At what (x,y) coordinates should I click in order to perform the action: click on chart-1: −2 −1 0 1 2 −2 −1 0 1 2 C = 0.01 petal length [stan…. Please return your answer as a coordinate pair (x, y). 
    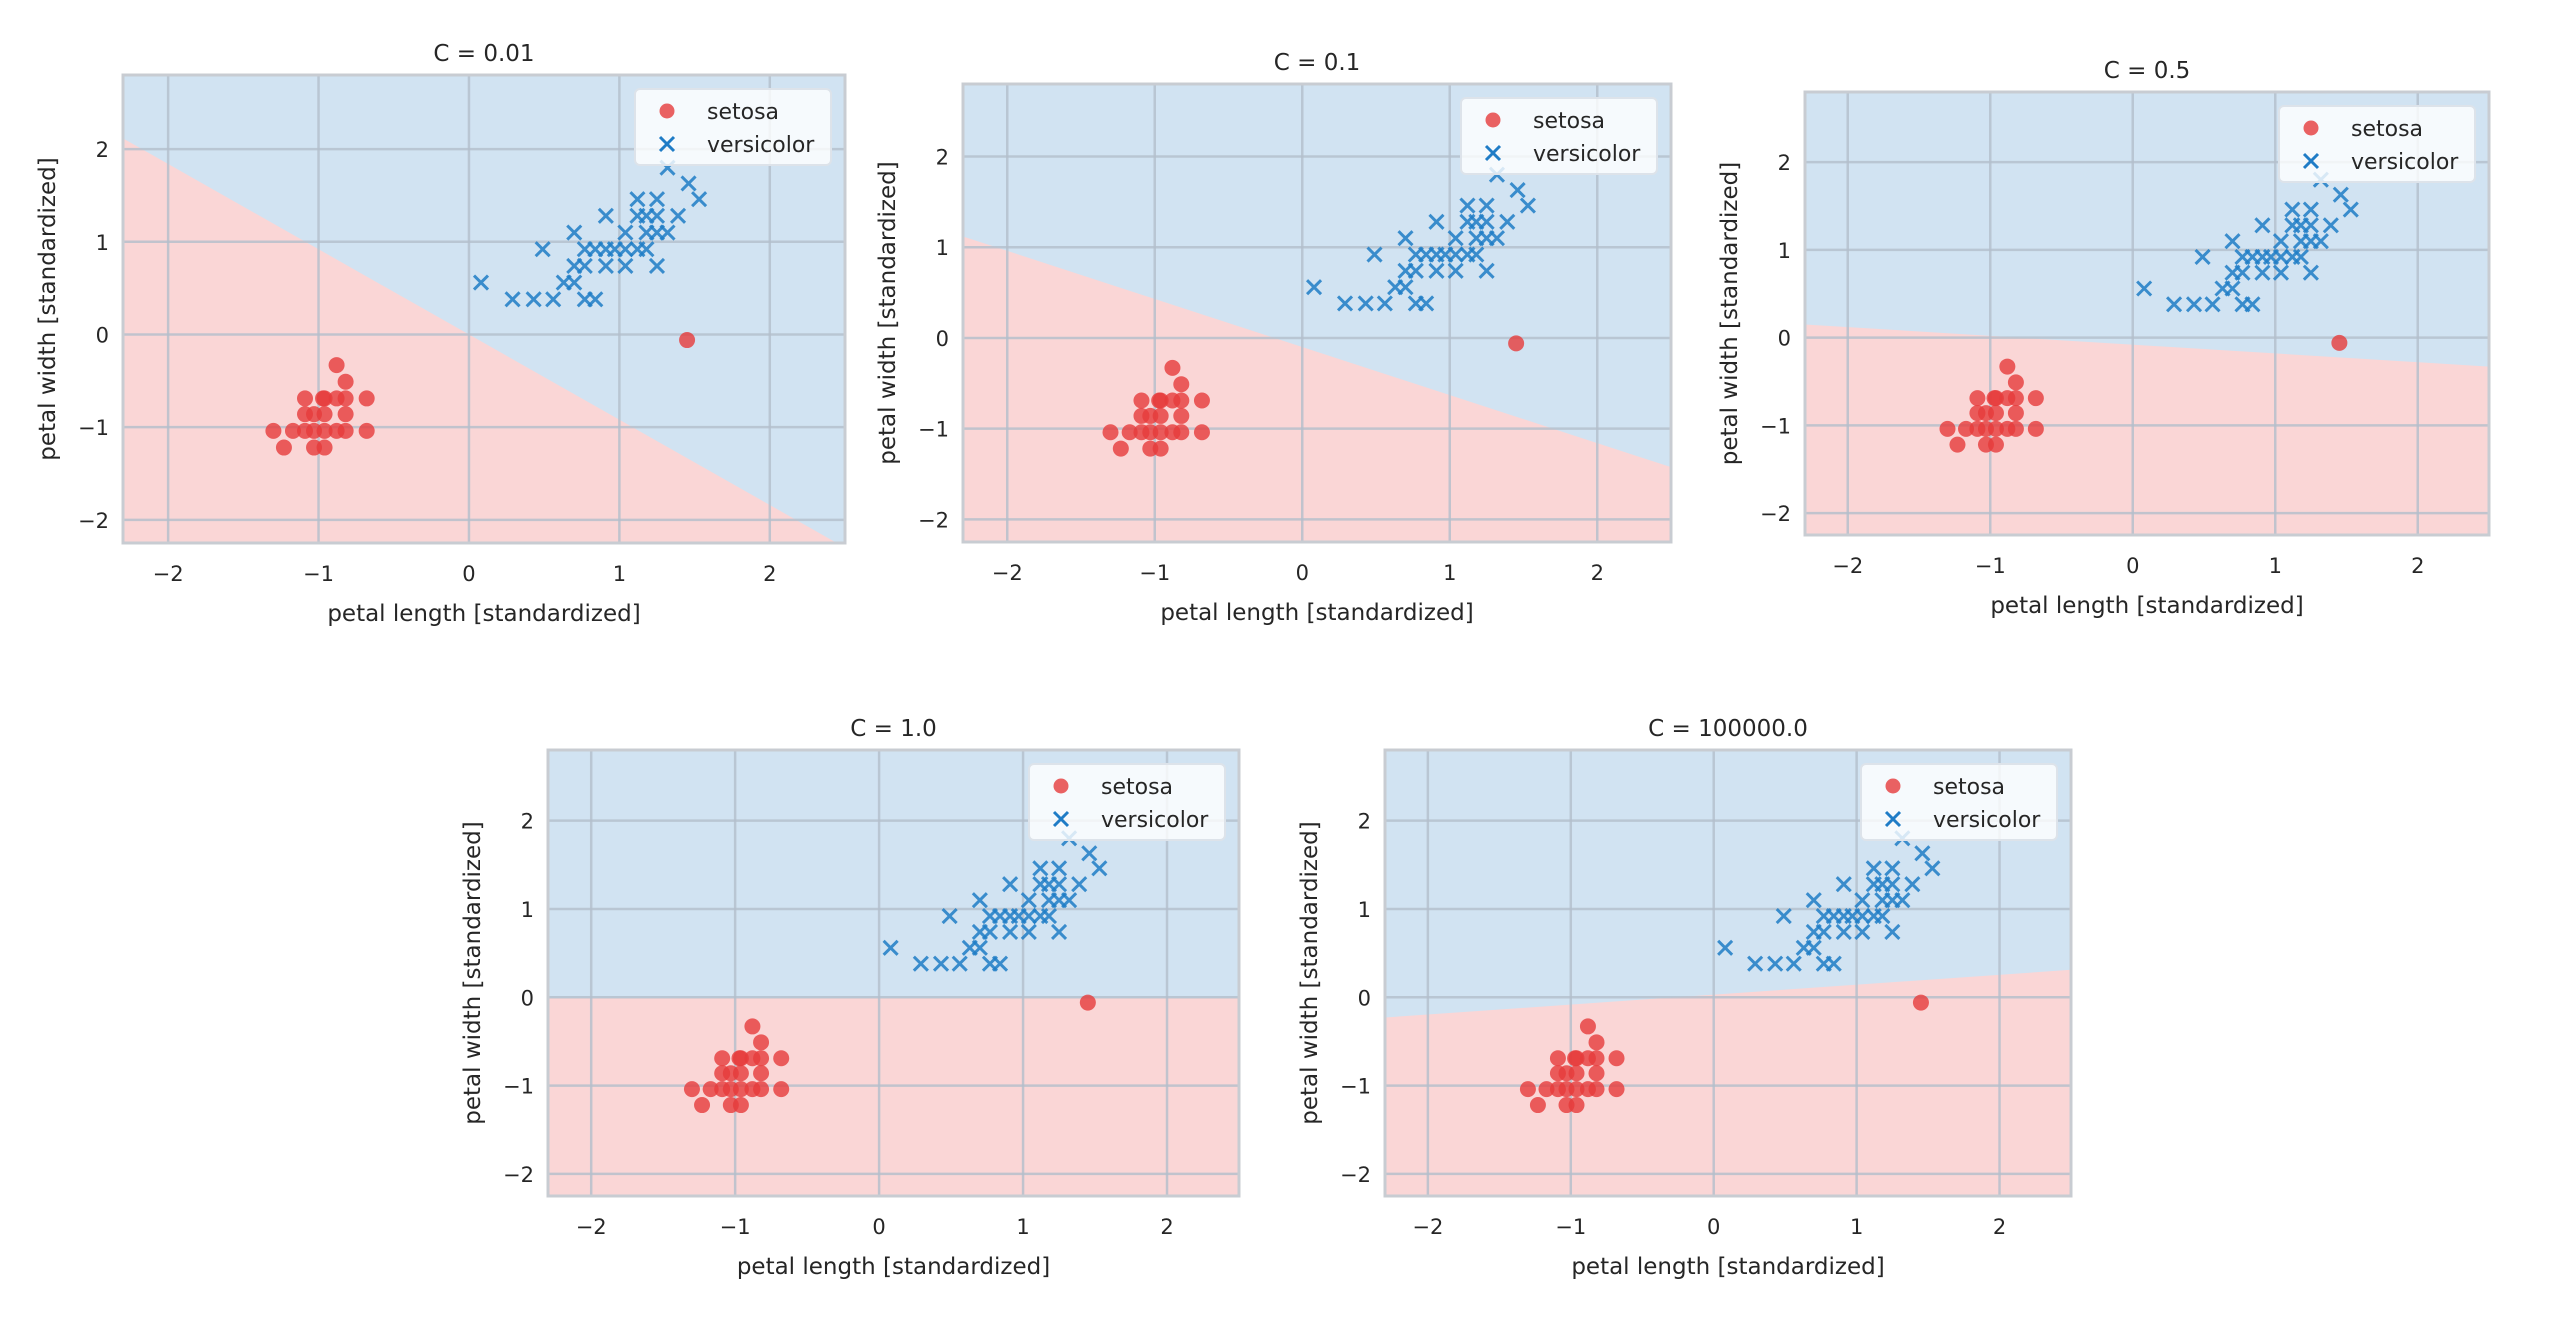
    Looking at the image, I should click on (441, 334).